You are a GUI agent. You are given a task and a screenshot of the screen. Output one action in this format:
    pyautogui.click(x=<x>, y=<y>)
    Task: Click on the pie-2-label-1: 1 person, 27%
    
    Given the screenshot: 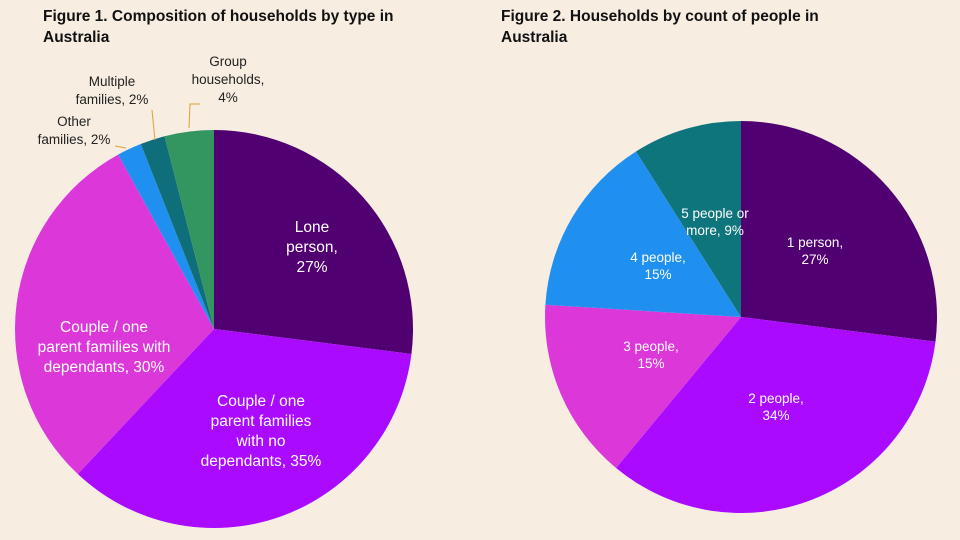 What is the action you would take?
    pyautogui.click(x=815, y=251)
    